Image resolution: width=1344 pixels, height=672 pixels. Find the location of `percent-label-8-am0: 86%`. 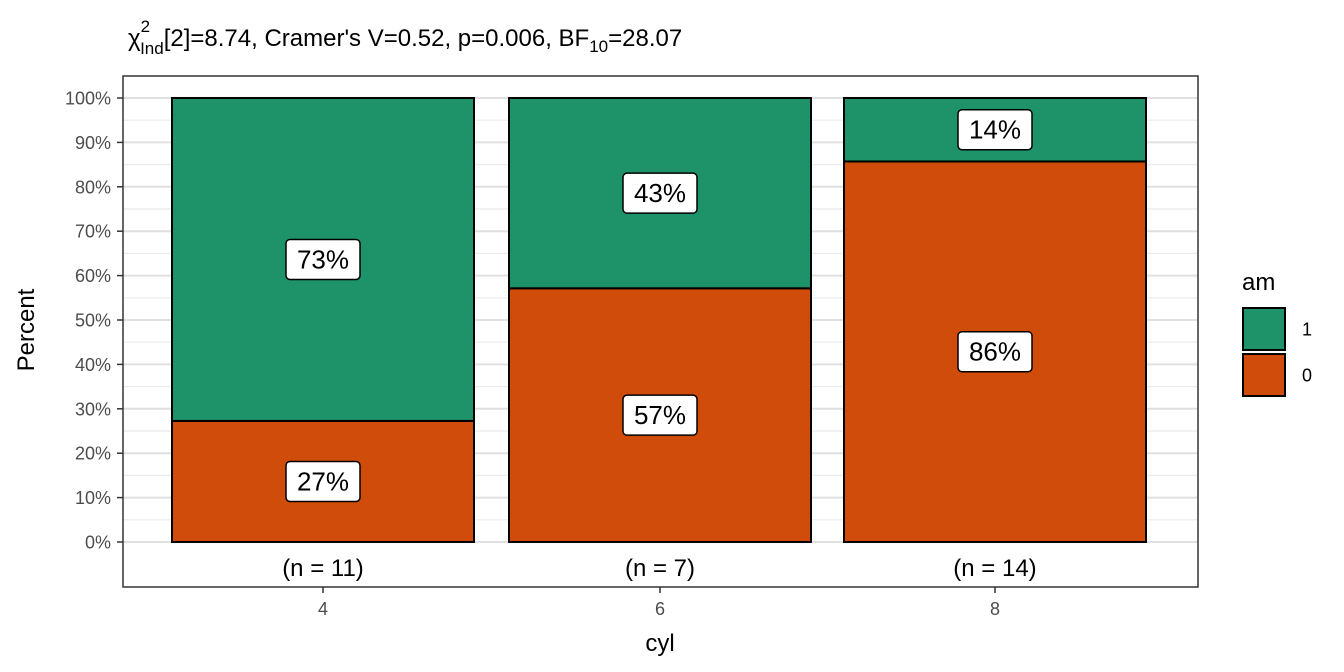

percent-label-8-am0: 86% is located at coordinates (995, 351).